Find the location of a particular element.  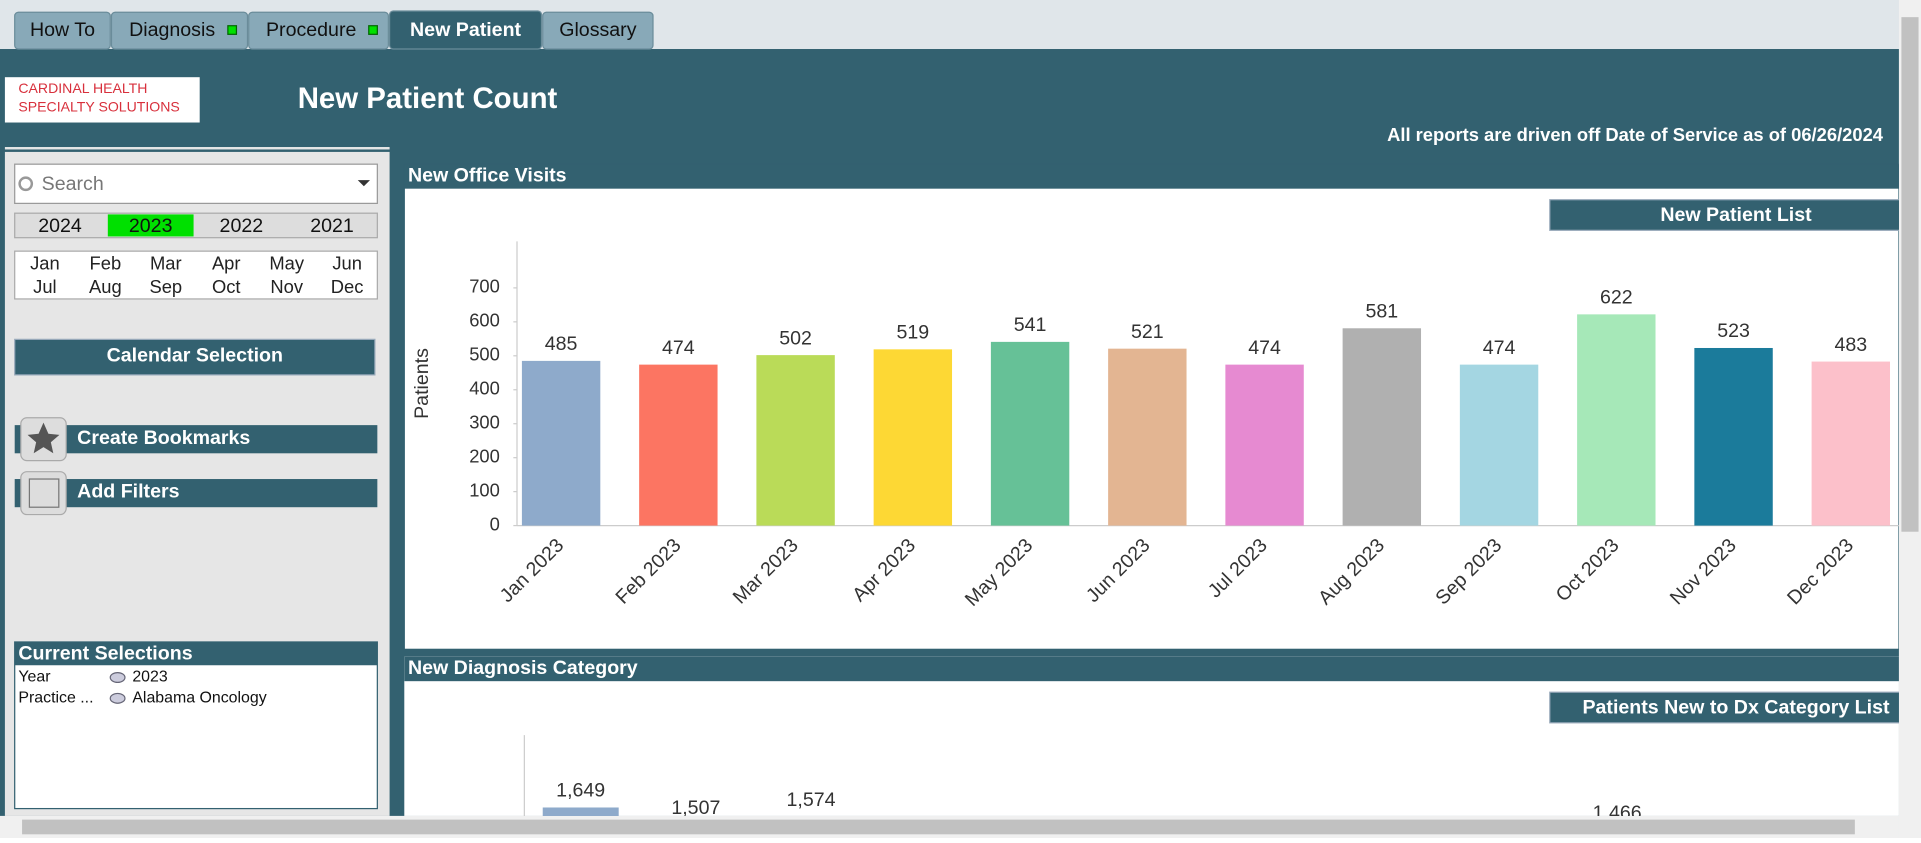

value-label: 483 is located at coordinates (1850, 345).